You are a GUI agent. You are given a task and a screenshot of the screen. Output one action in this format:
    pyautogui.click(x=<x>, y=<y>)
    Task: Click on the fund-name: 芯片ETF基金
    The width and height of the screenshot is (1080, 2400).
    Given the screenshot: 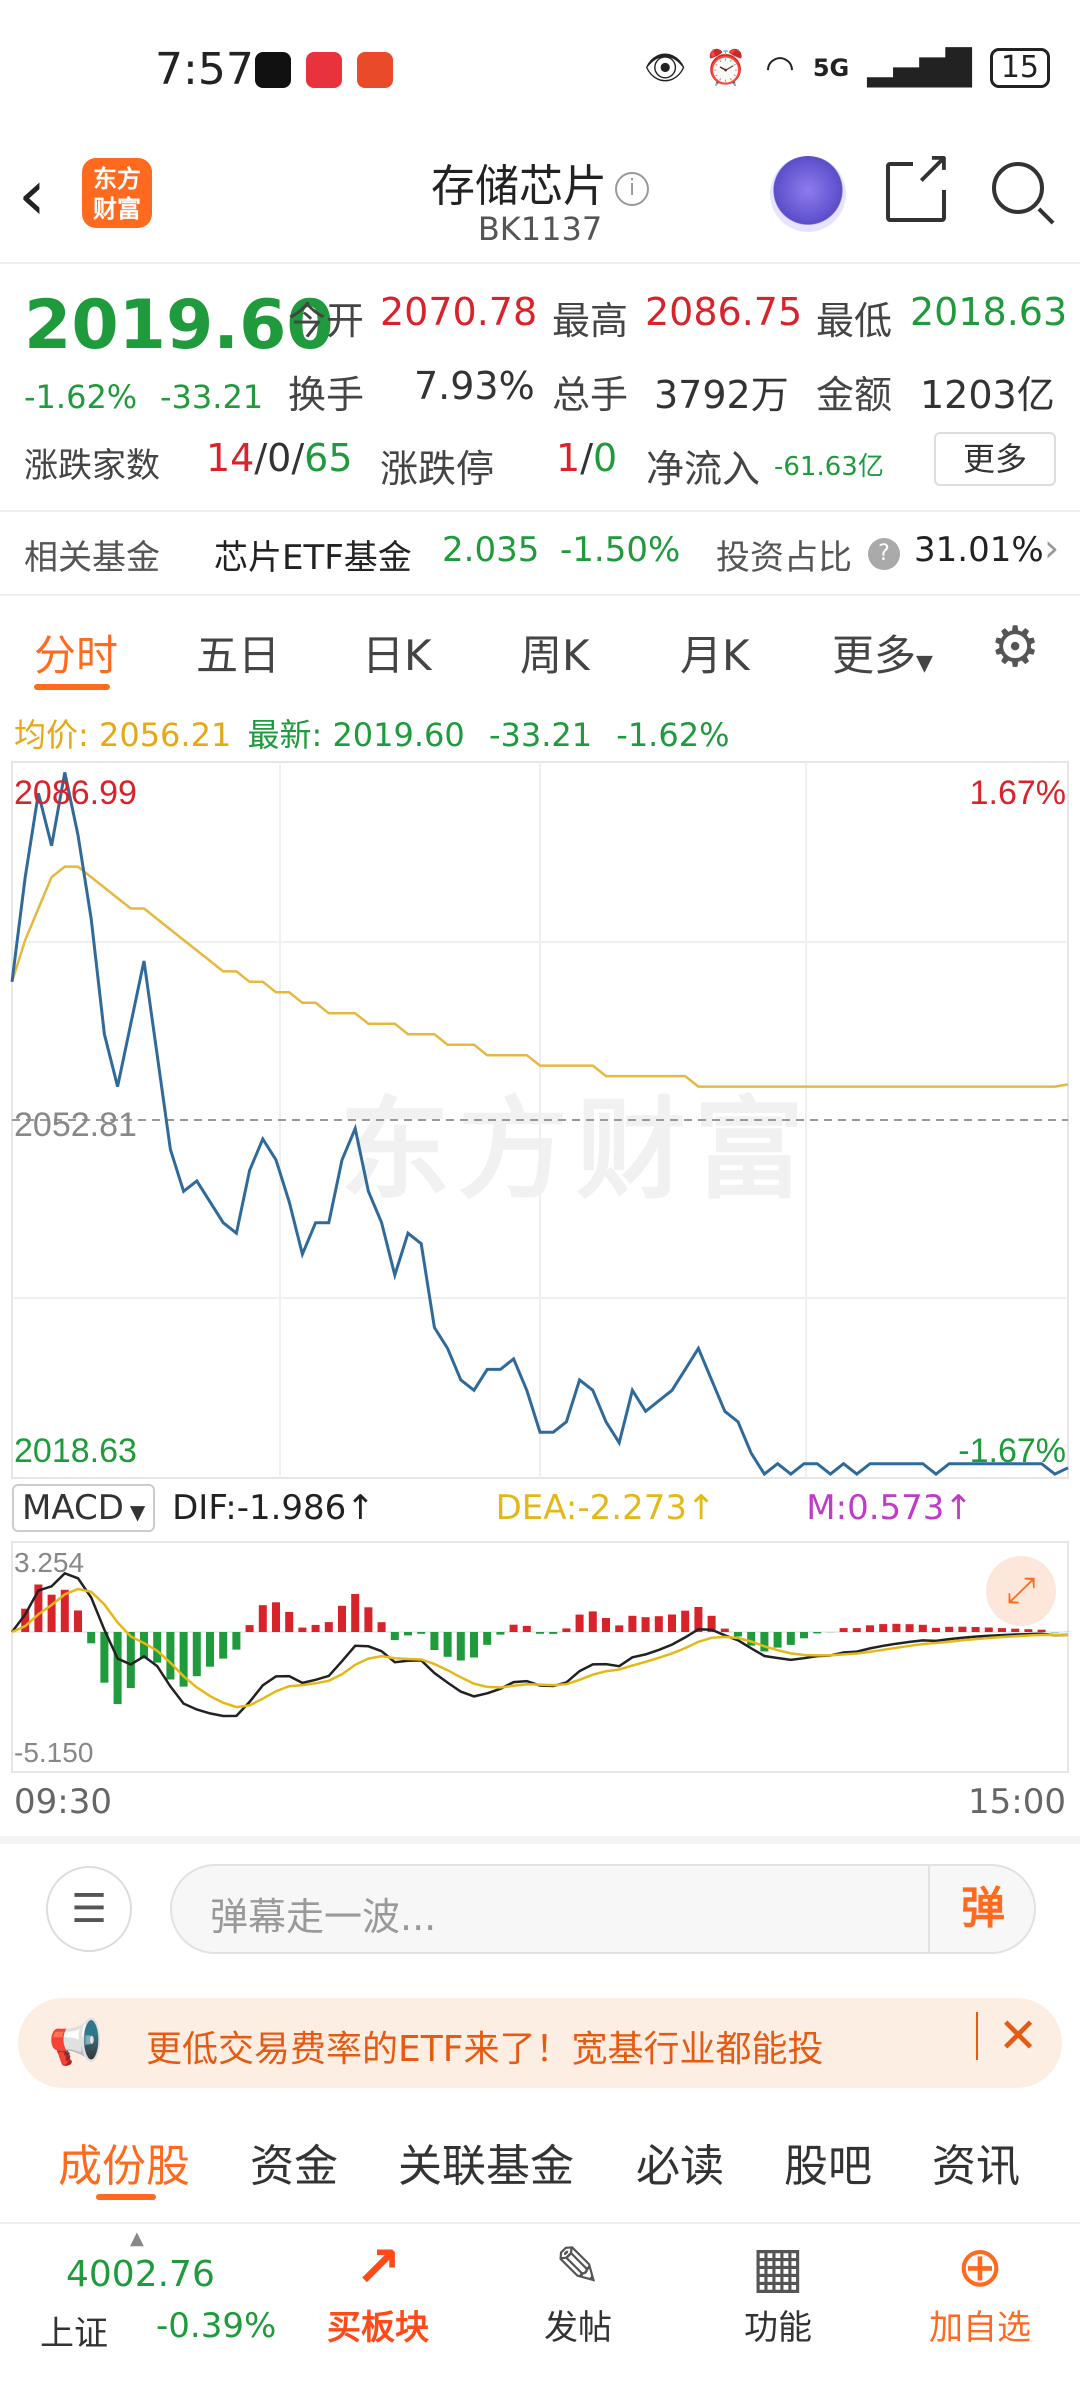 What is the action you would take?
    pyautogui.click(x=313, y=558)
    